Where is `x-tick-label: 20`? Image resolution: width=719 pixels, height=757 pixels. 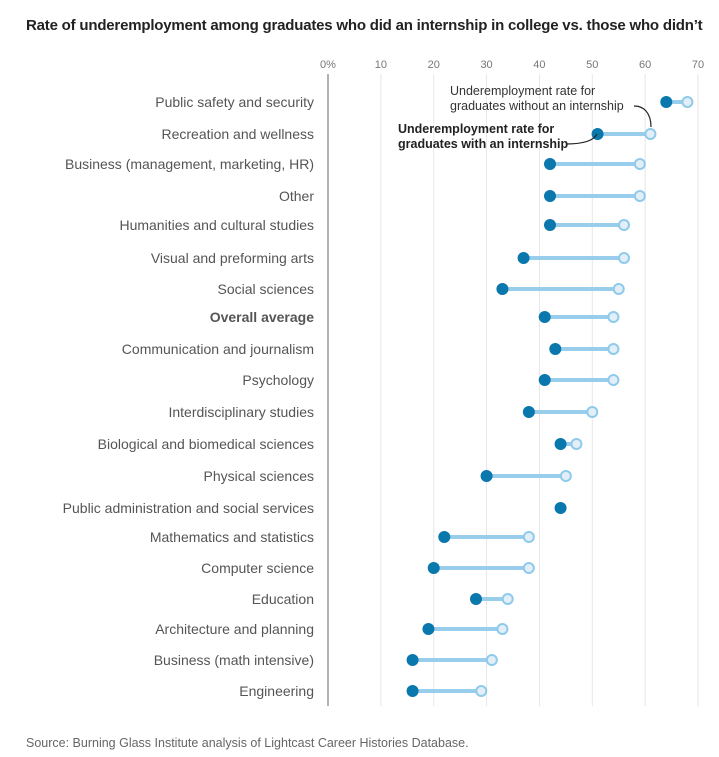 x-tick-label: 20 is located at coordinates (434, 65).